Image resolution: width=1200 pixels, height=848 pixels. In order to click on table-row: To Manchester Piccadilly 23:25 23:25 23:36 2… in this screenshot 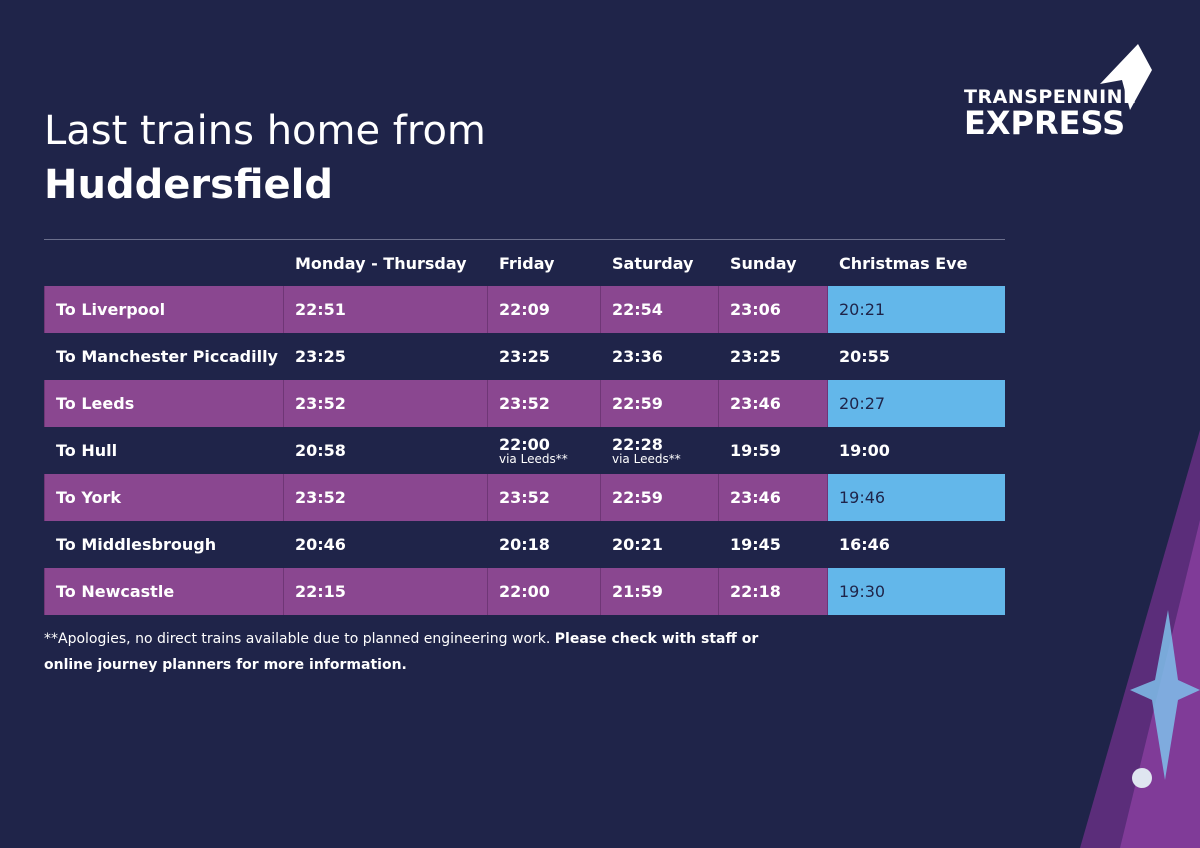, I will do `click(524, 356)`.